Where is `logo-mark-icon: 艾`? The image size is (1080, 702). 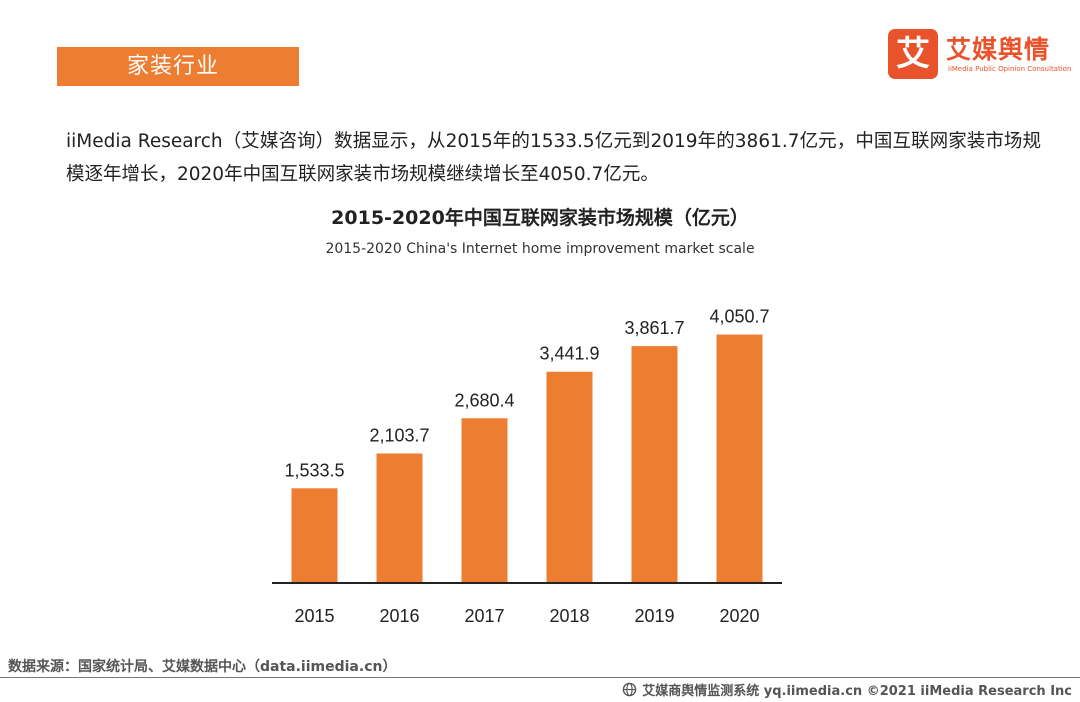
logo-mark-icon: 艾 is located at coordinates (913, 54).